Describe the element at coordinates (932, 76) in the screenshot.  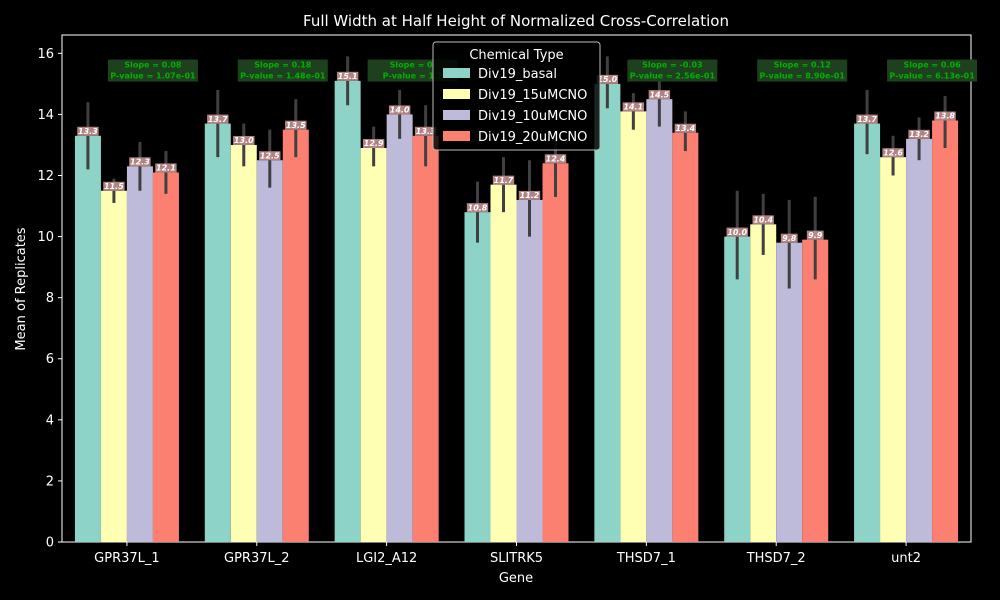
I see `pvalue-annotation: P-value = 6.13e-01` at that location.